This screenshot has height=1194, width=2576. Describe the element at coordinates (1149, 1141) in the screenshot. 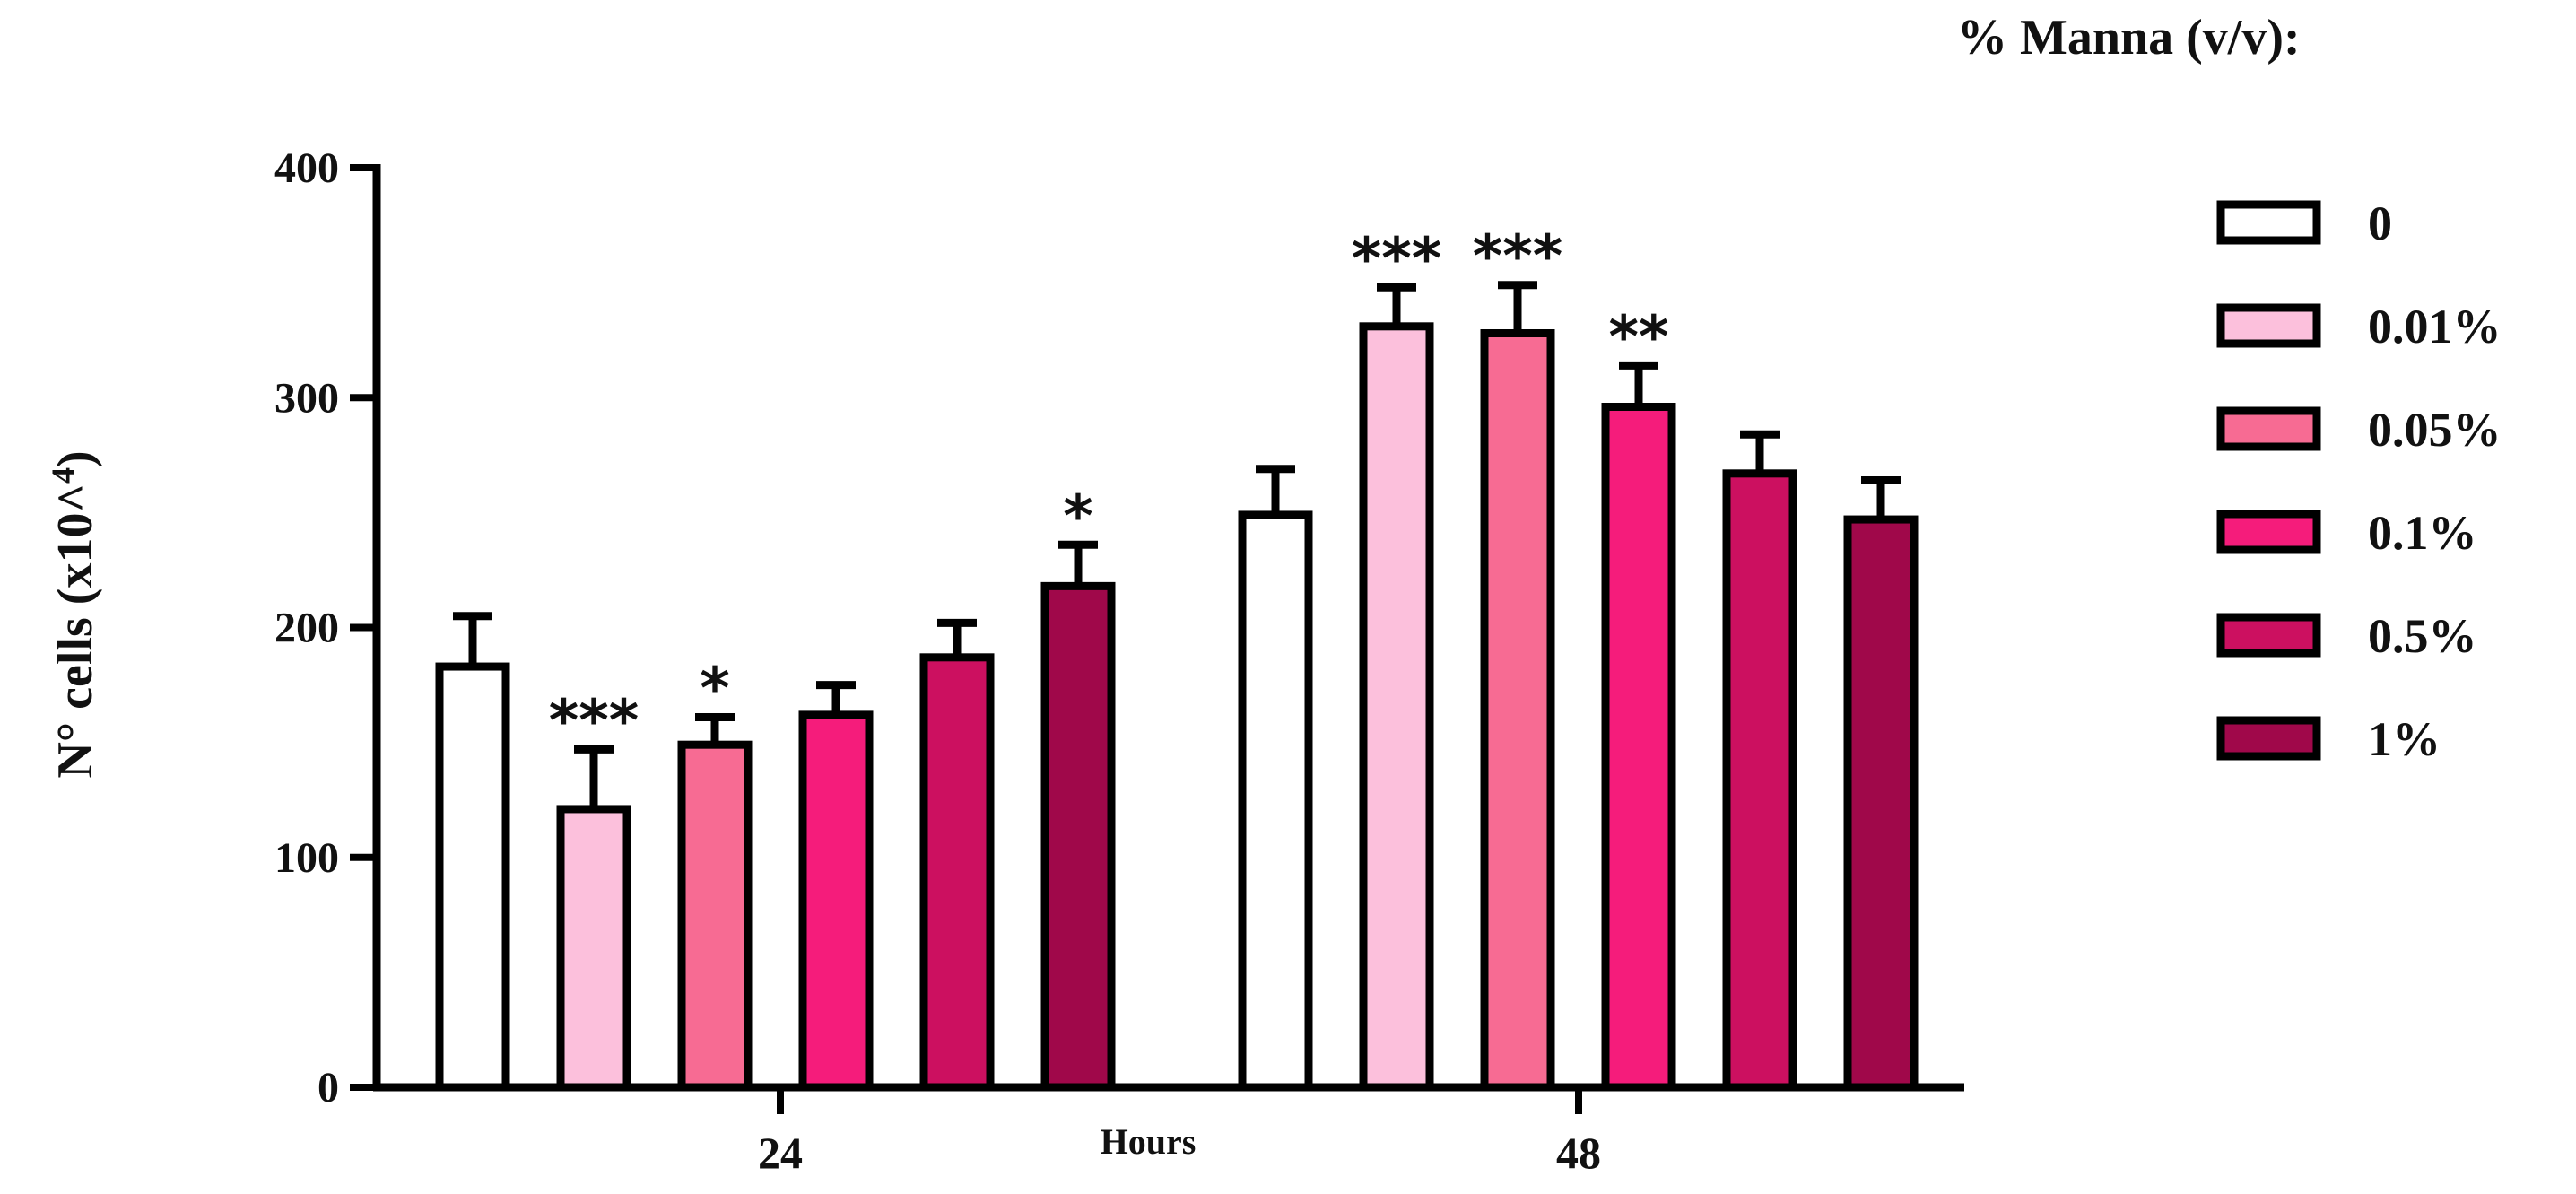

I see `x-axis-title: Hours` at that location.